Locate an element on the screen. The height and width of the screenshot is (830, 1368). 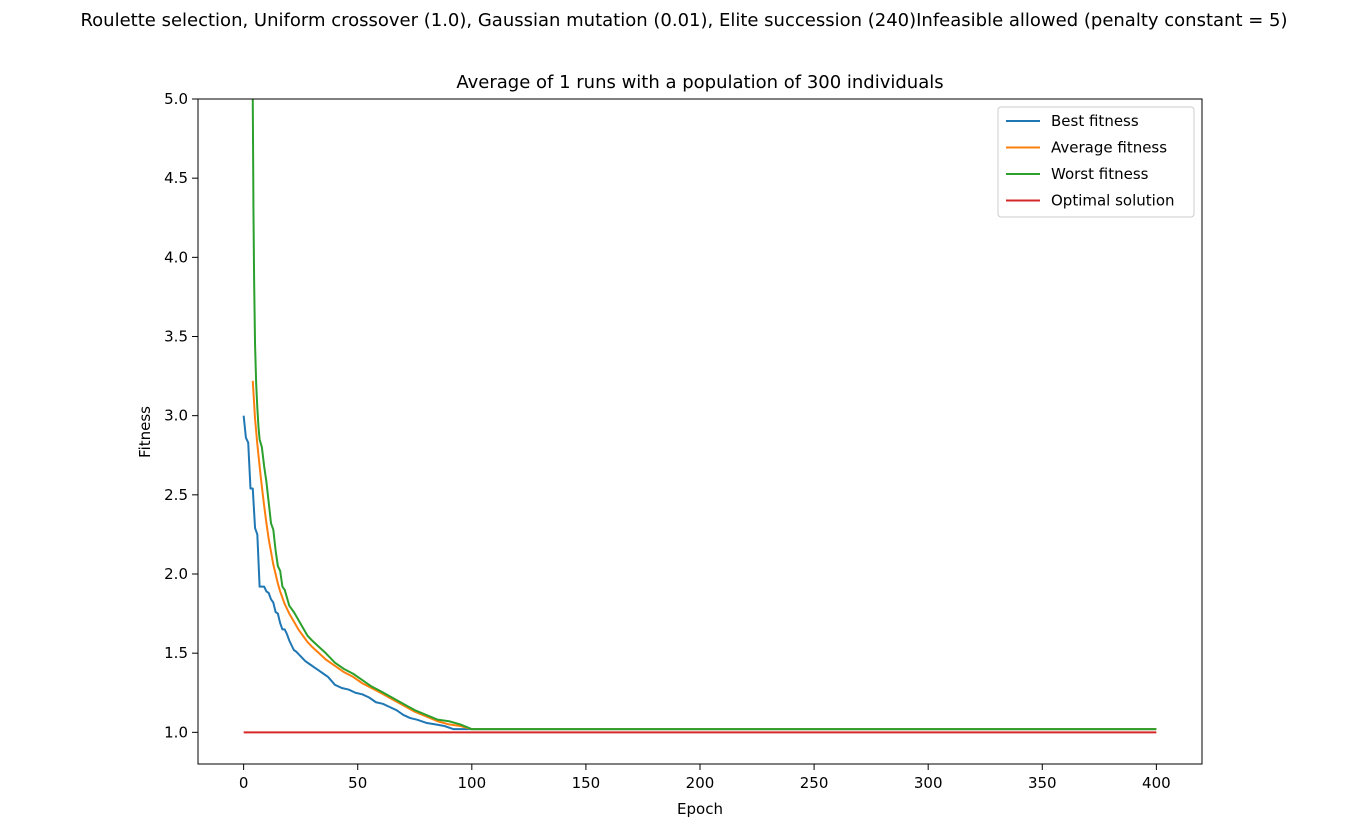
x-tick-label: 300 is located at coordinates (928, 783).